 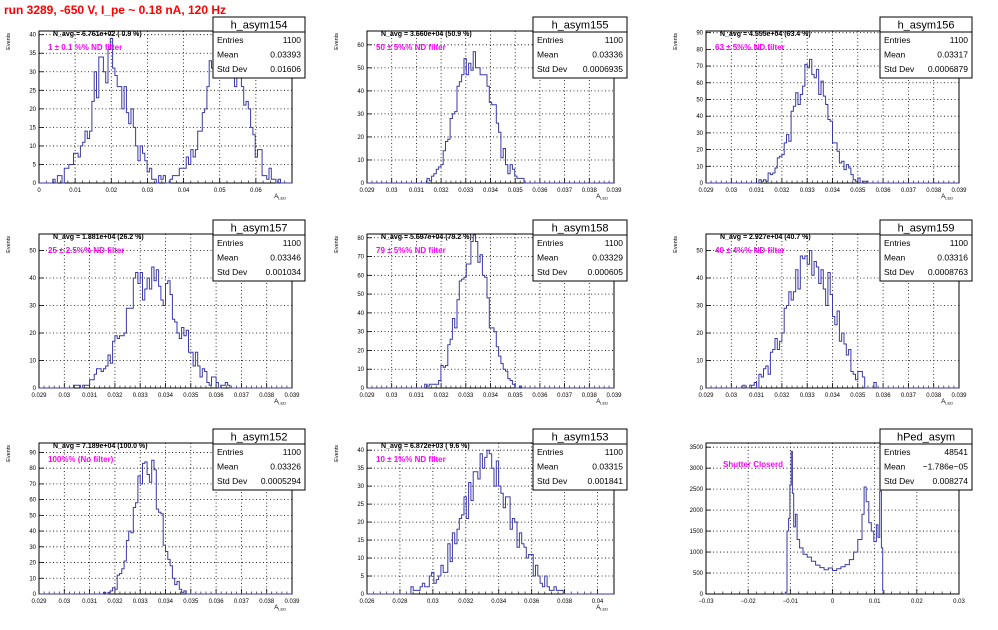 I want to click on navg-label: N_avg = 7.189e+04 (100.0 %), so click(x=100, y=446).